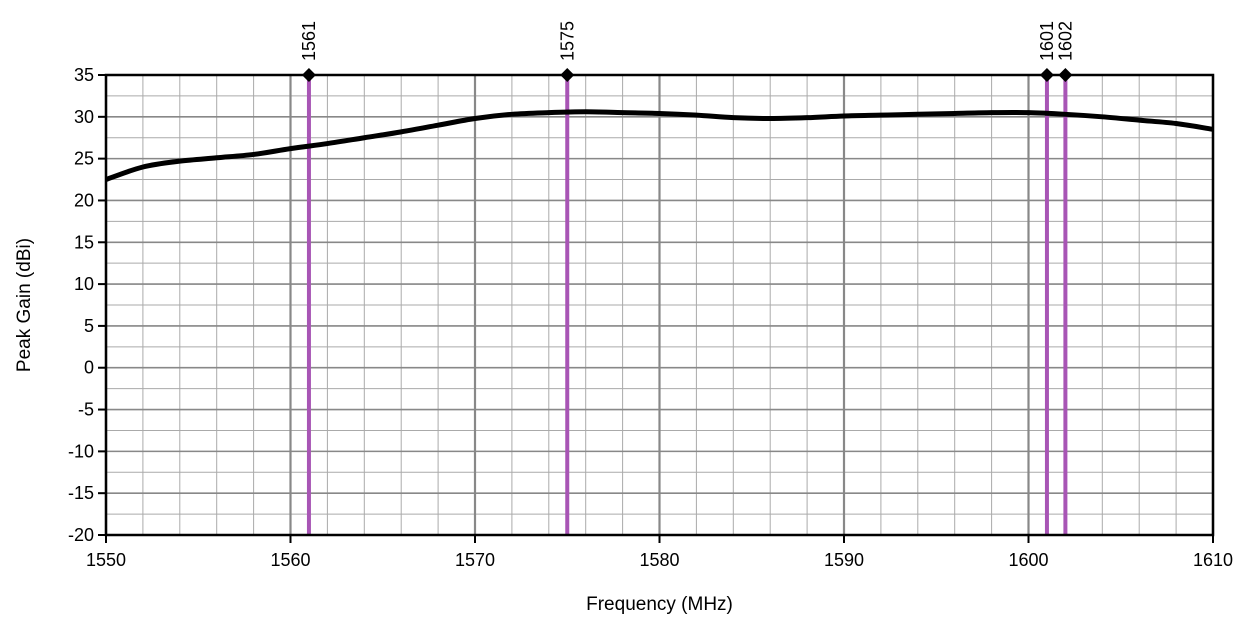 This screenshot has height=621, width=1252. What do you see at coordinates (84, 284) in the screenshot?
I see `y-tick-label: 10` at bounding box center [84, 284].